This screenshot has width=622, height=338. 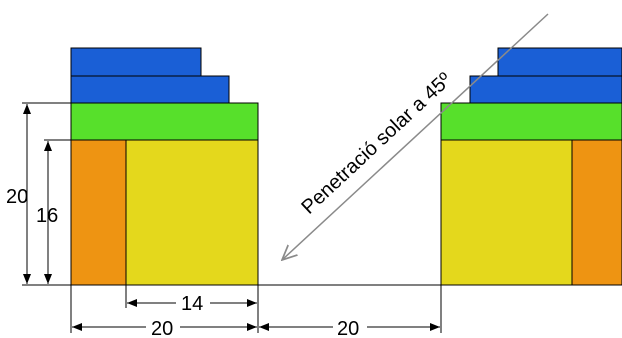 I want to click on left-green-slab, so click(x=164, y=121).